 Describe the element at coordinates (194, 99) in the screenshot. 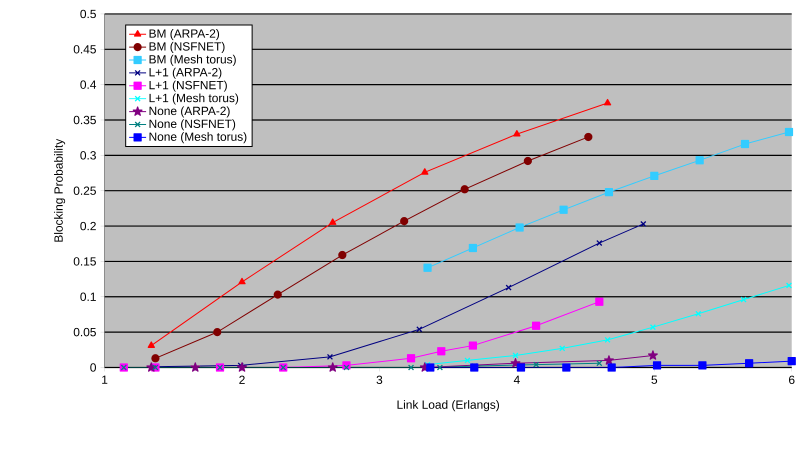

I see `legend-label: L+1 (Mesh torus)` at that location.